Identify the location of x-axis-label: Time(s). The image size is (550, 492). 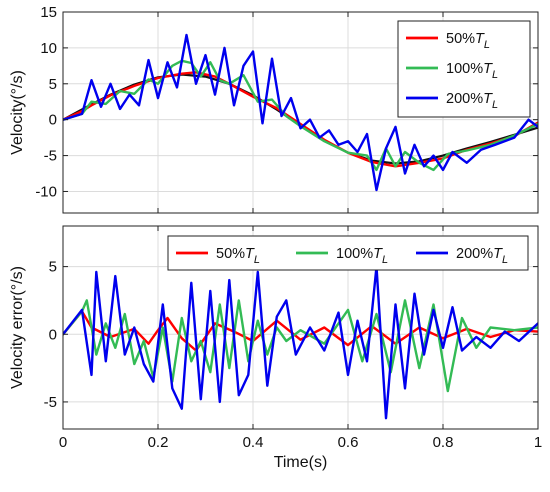
(301, 462).